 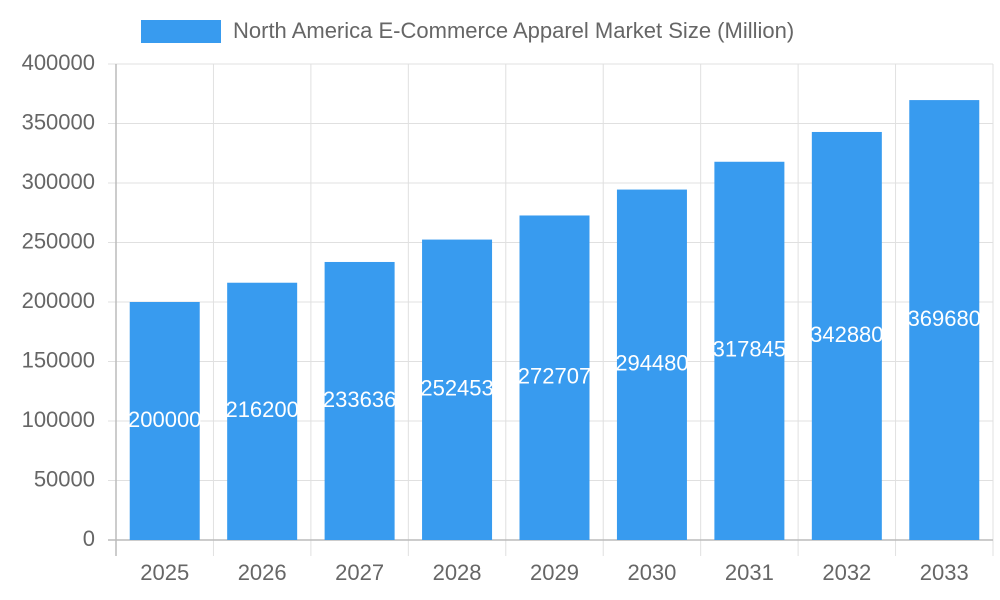 What do you see at coordinates (58, 181) in the screenshot?
I see `y-tick-label: 300000` at bounding box center [58, 181].